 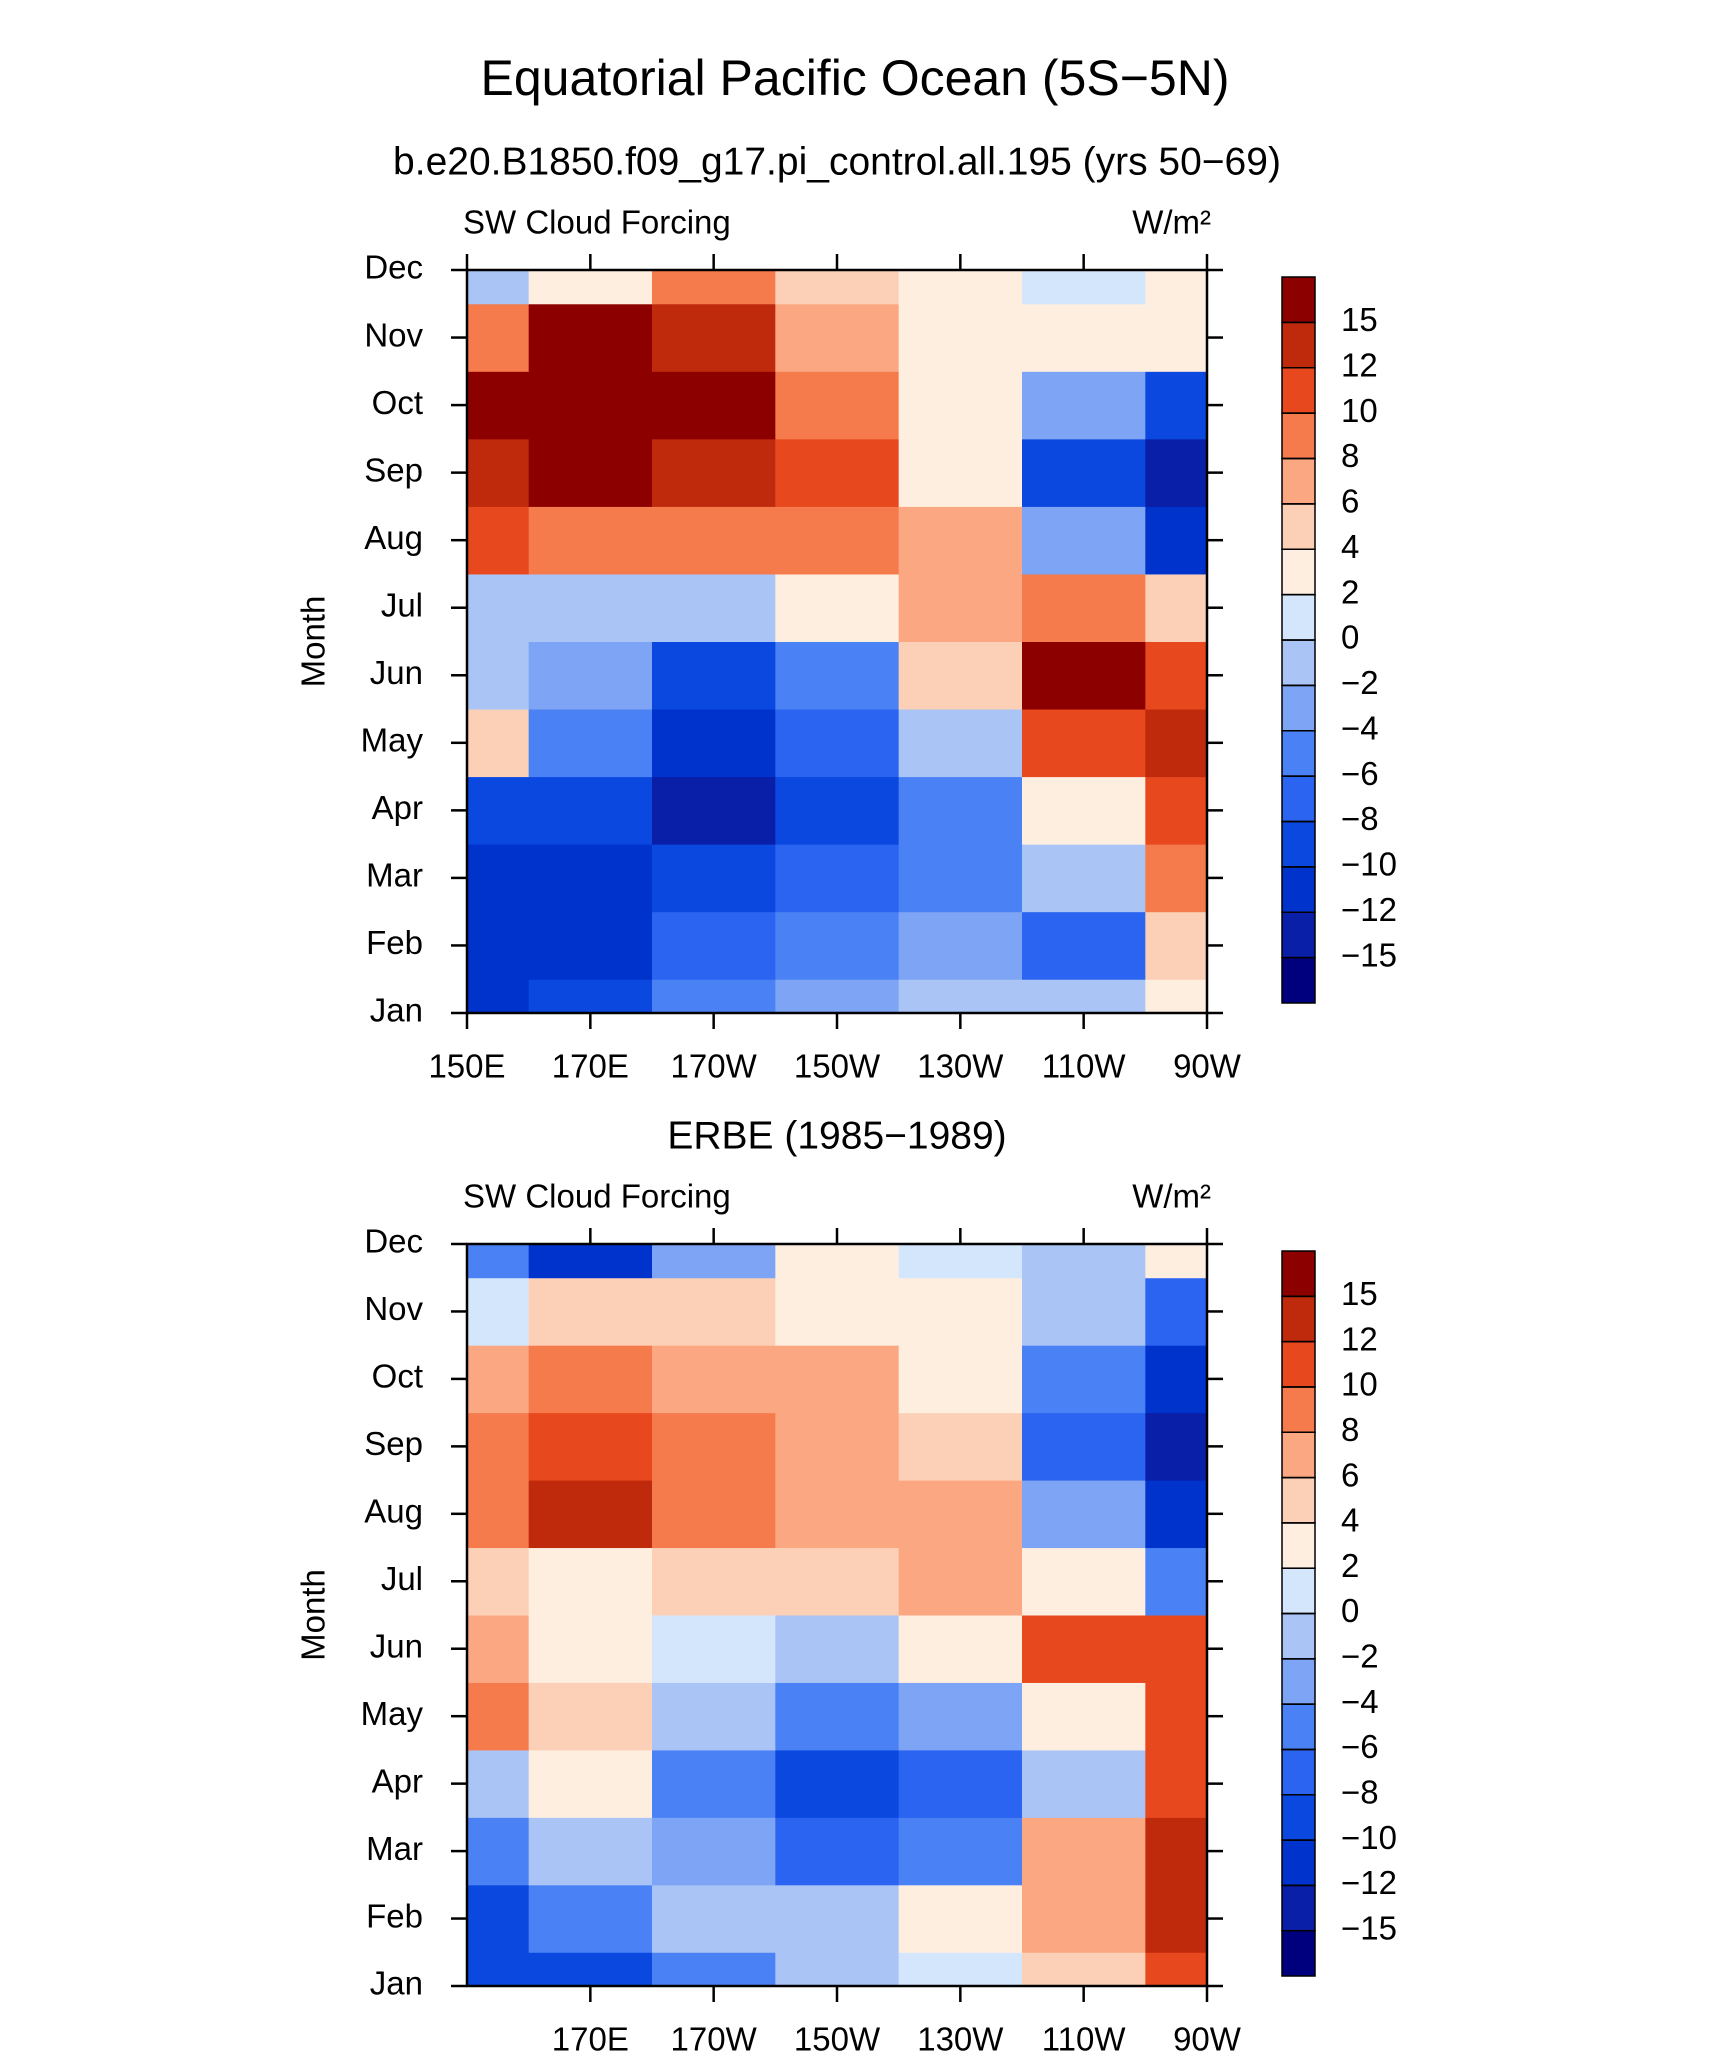 I want to click on y-tick-label: Jun, so click(x=396, y=672).